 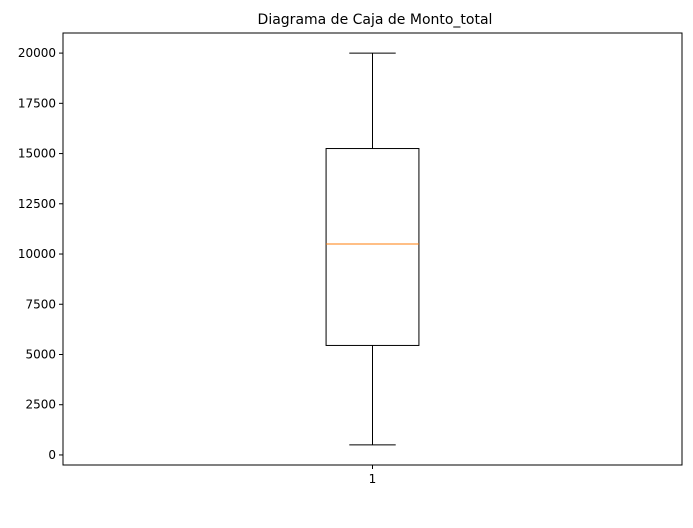 What do you see at coordinates (37, 254) in the screenshot?
I see `y-tick-label: 10000` at bounding box center [37, 254].